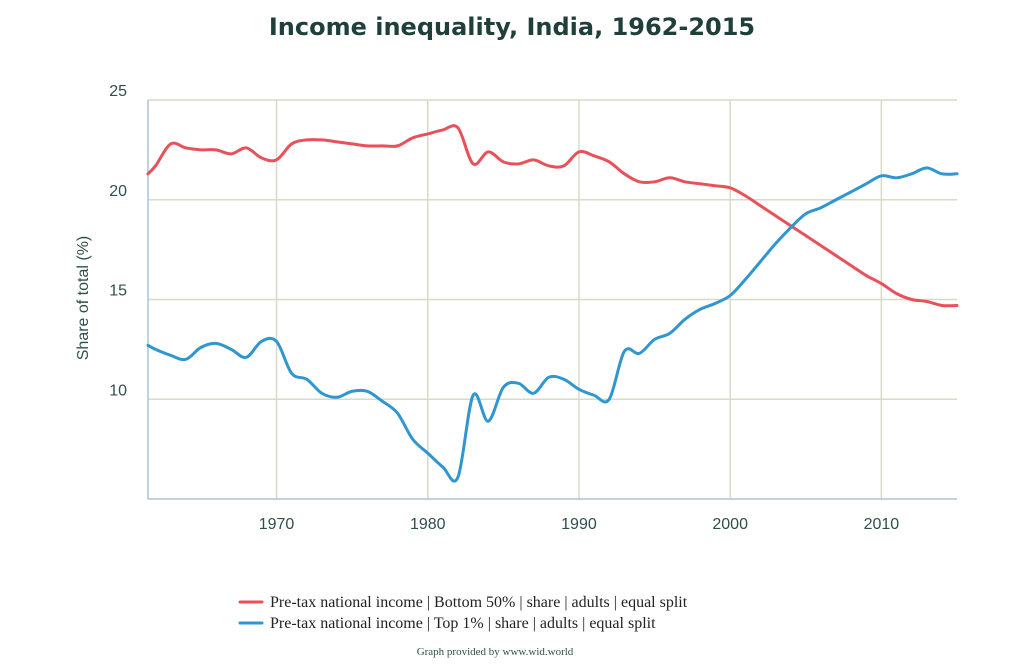 The image size is (1024, 665). Describe the element at coordinates (730, 524) in the screenshot. I see `x-tick-label: 2000` at that location.